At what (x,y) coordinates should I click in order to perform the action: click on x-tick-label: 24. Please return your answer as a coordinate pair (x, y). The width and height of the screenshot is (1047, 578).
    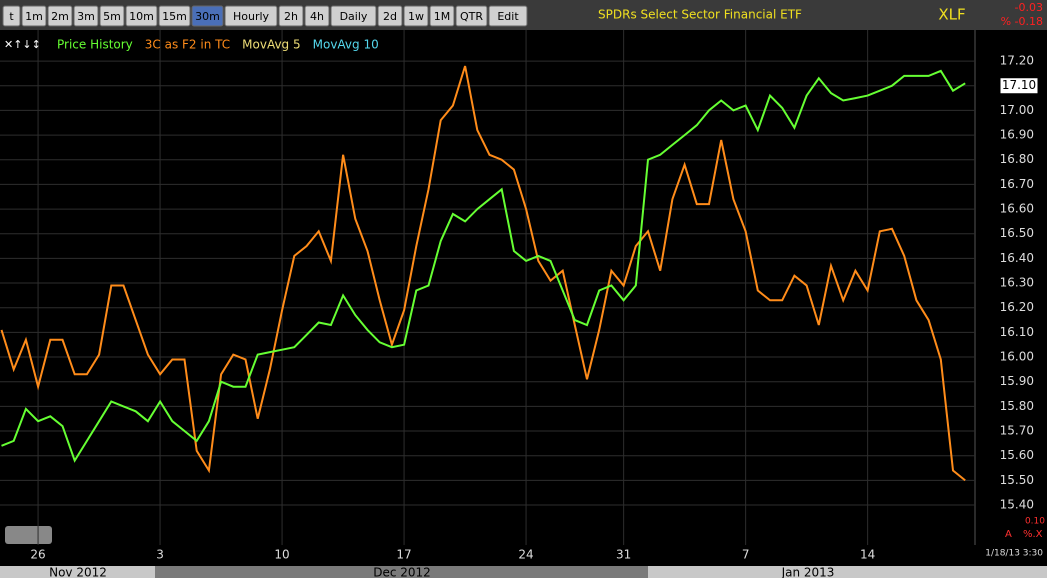
    Looking at the image, I should click on (525, 555).